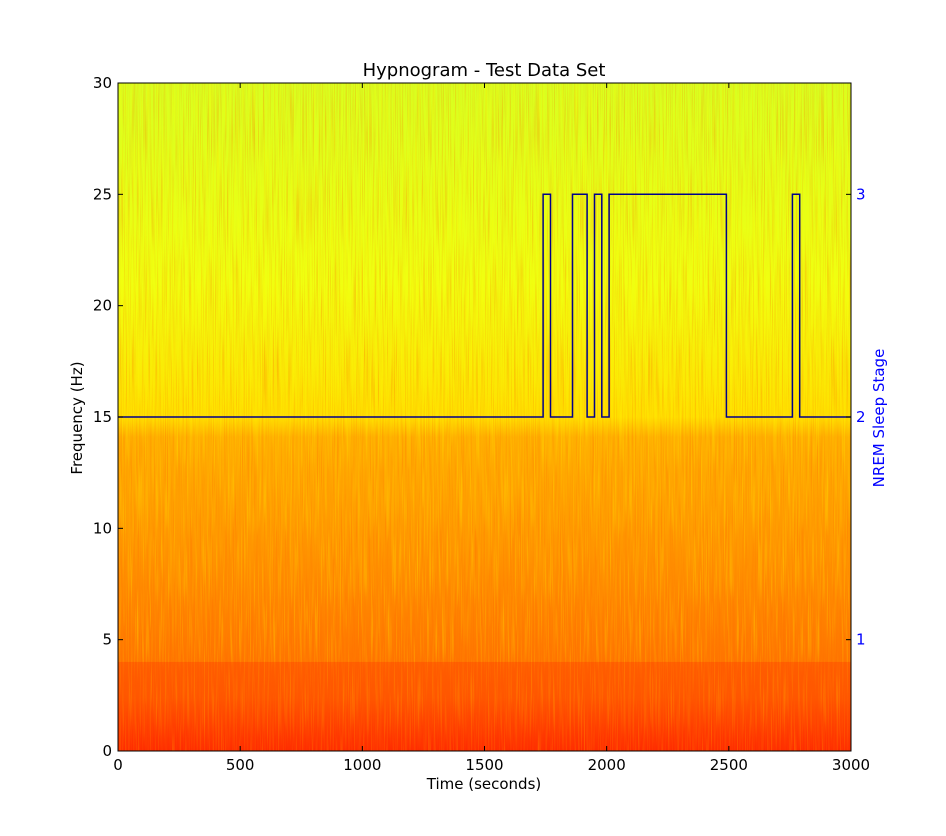 This screenshot has width=946, height=836. Describe the element at coordinates (484, 784) in the screenshot. I see `x-axis-label: Time (seconds)` at that location.